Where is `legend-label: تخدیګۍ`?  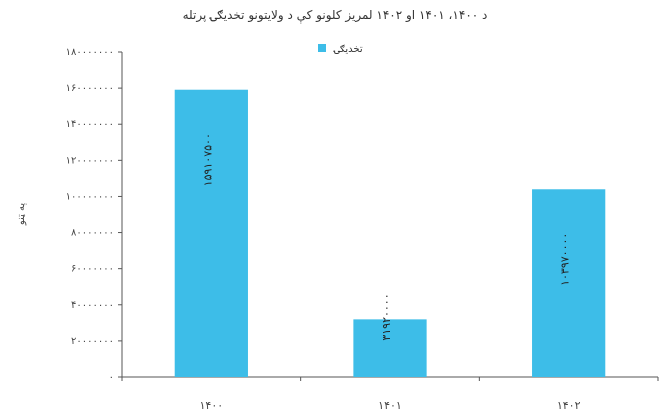 legend-label: تخدیګۍ is located at coordinates (348, 49).